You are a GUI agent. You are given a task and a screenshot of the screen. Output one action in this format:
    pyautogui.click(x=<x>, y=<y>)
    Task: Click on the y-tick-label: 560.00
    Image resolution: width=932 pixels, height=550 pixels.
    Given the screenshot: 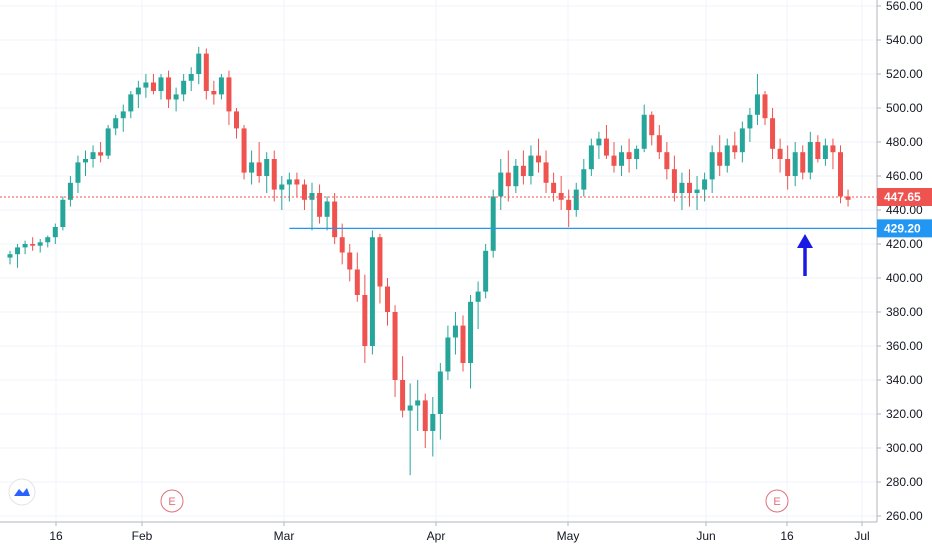 What is the action you would take?
    pyautogui.click(x=904, y=6)
    